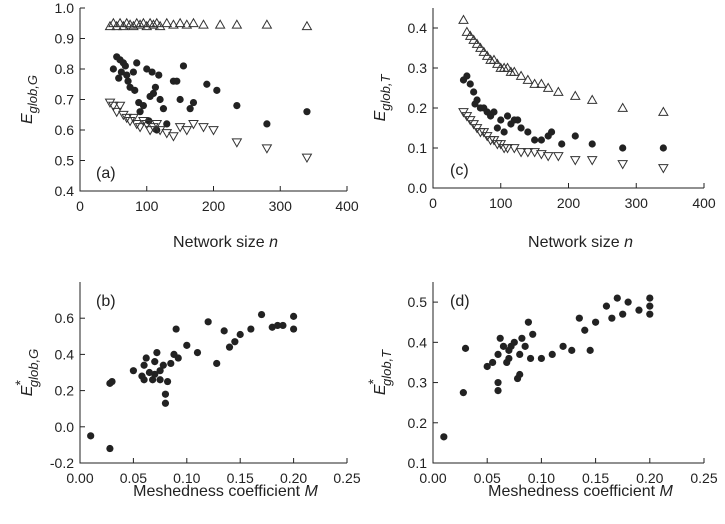  I want to click on y-tick-label: 0.1, so click(418, 463).